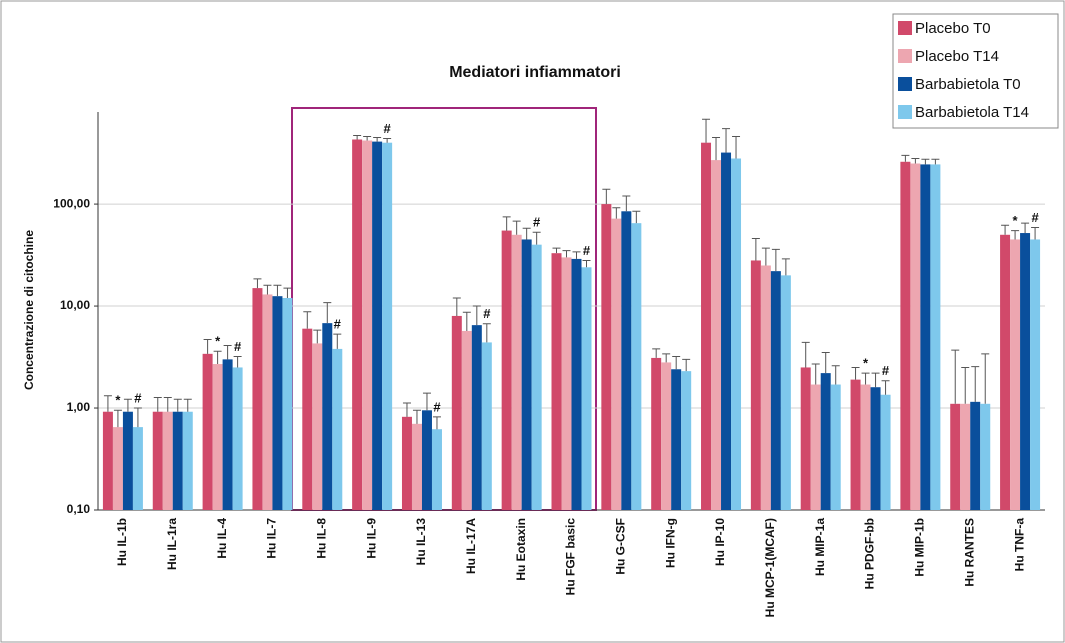  I want to click on y-tick-label: 0,10, so click(79, 509).